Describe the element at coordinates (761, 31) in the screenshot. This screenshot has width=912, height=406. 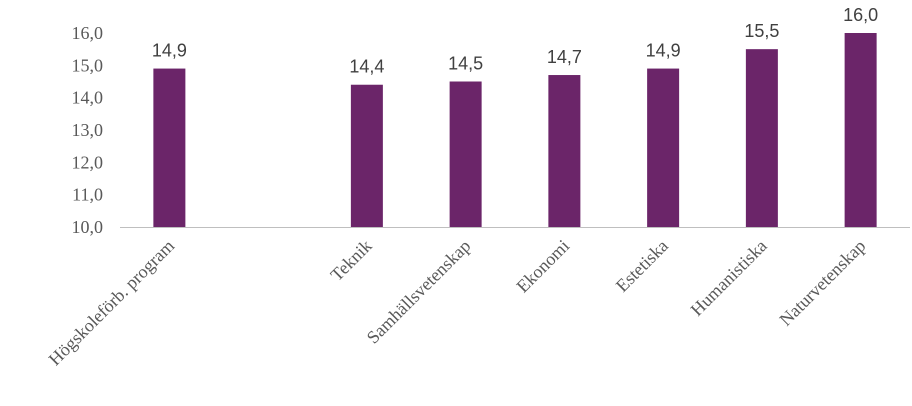
I see `data-label: 15,5` at that location.